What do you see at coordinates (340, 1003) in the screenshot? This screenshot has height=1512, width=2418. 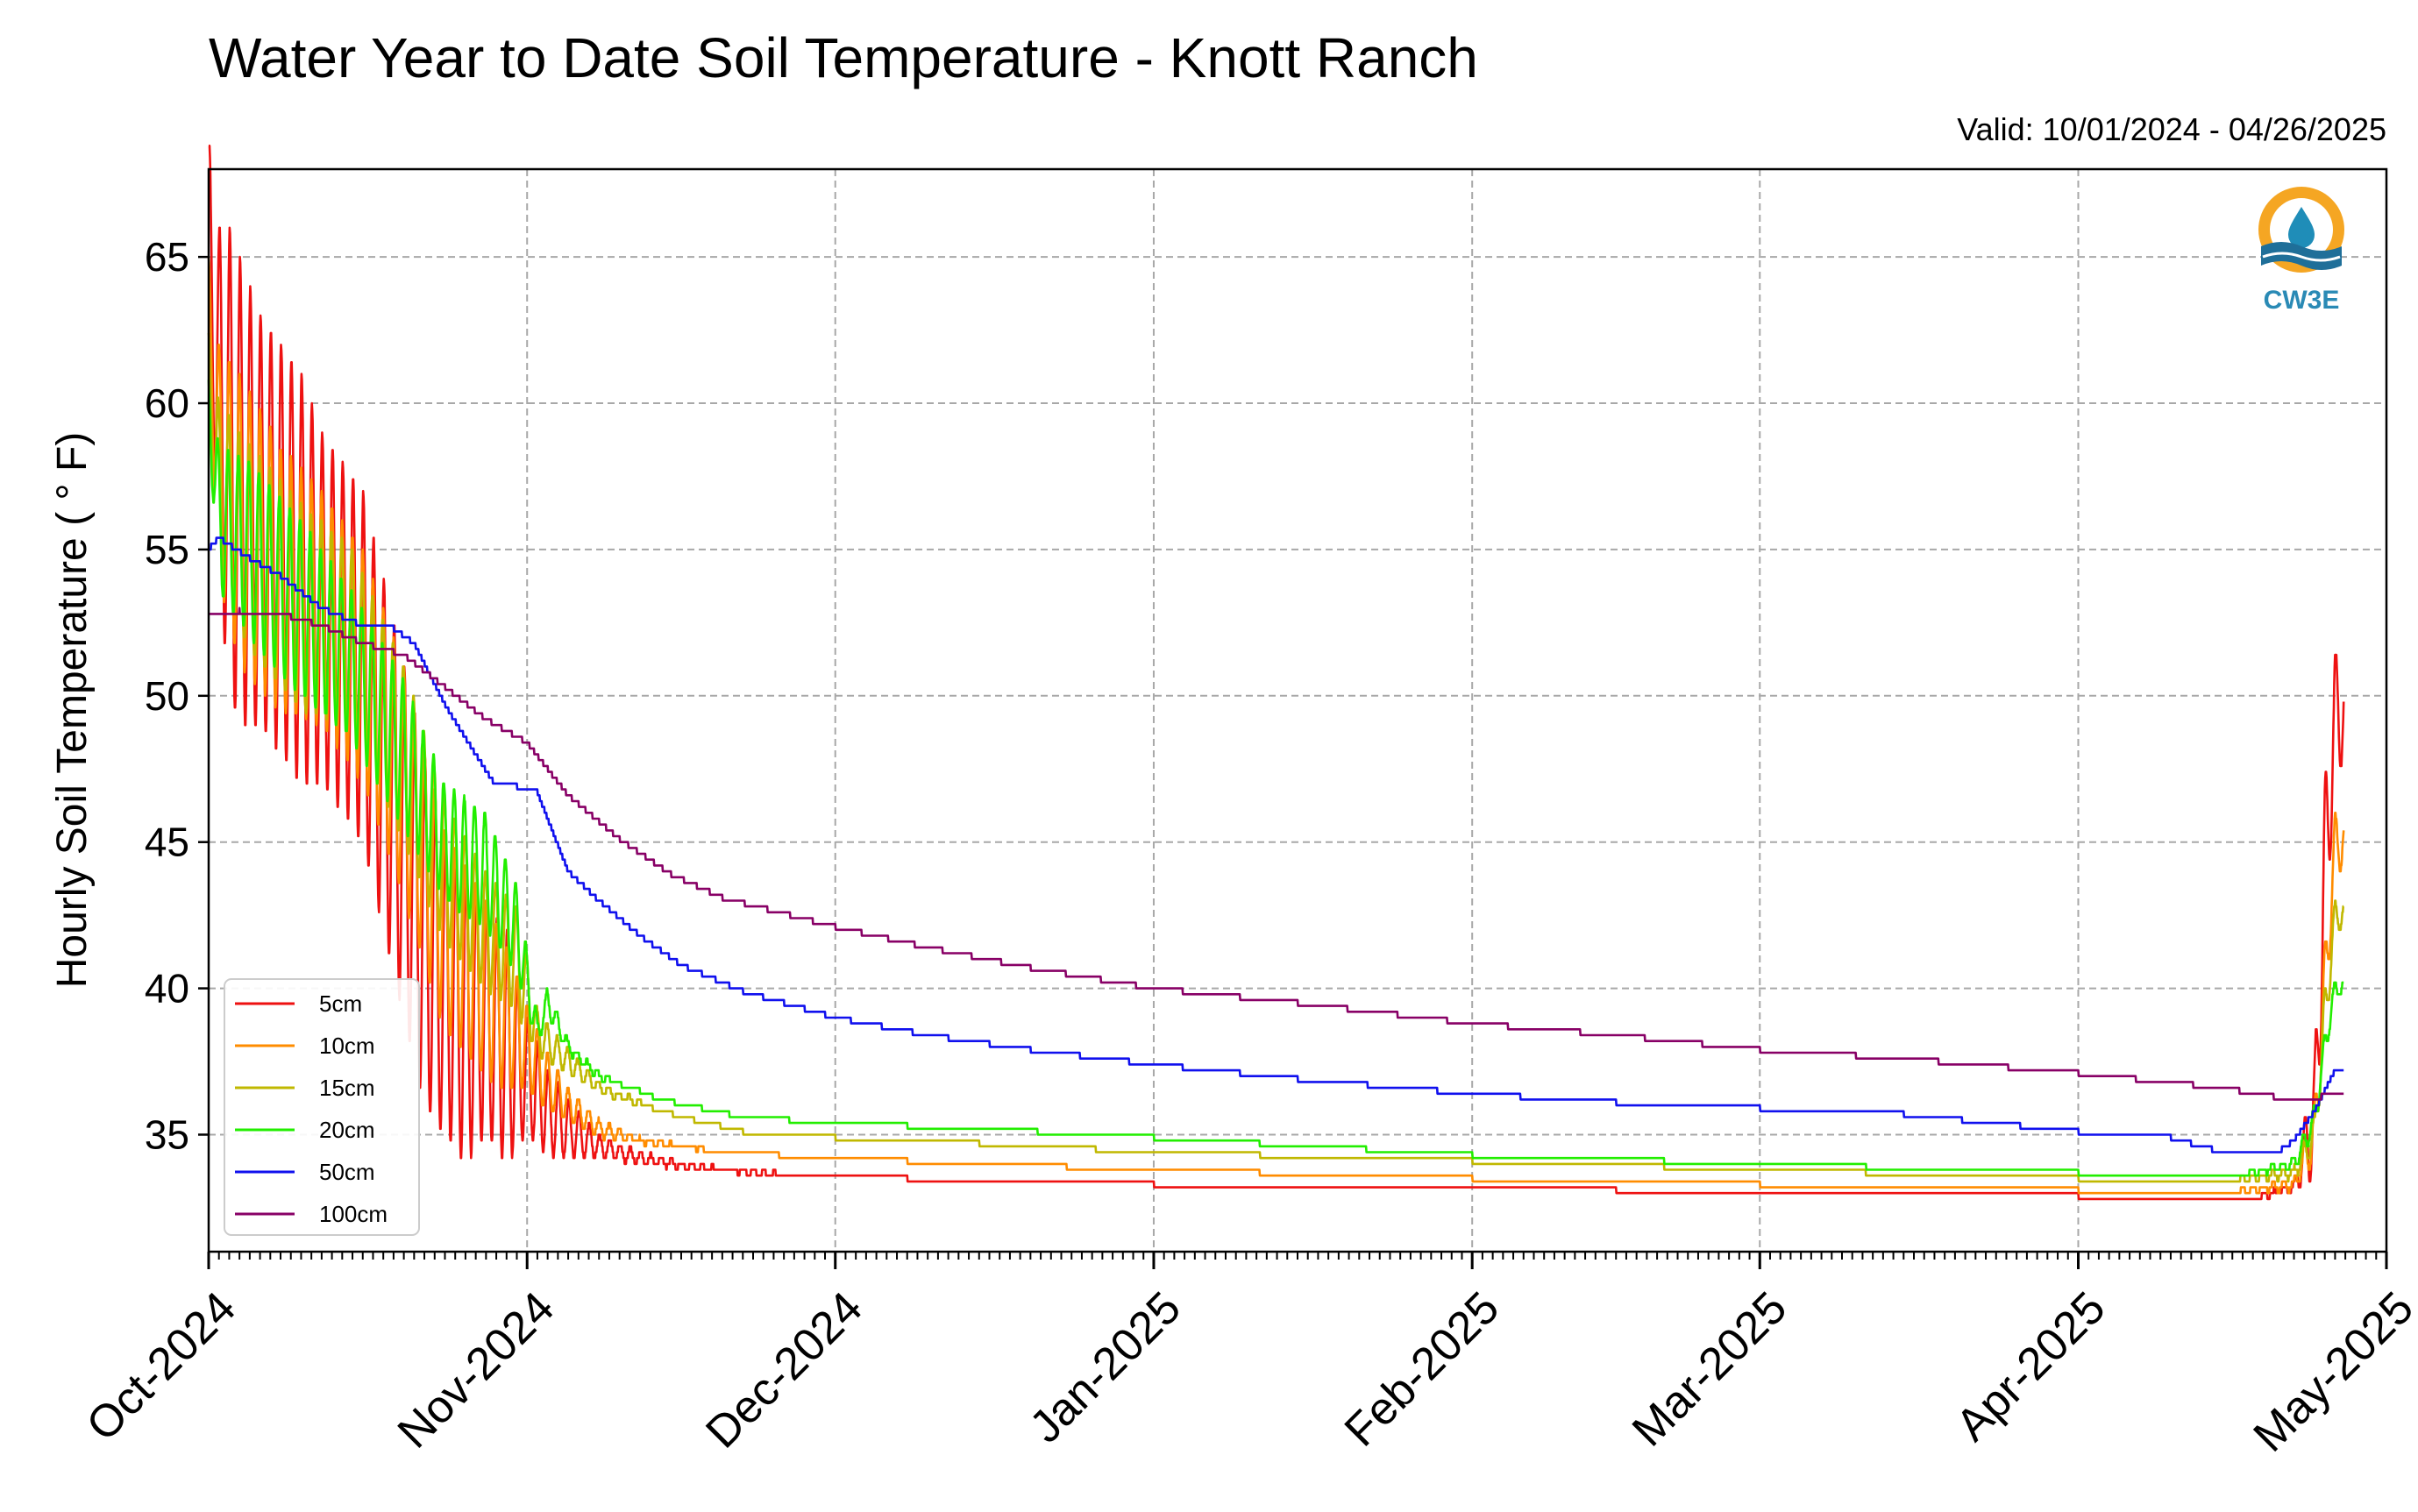 I see `legend-label-5cm: 5cm` at bounding box center [340, 1003].